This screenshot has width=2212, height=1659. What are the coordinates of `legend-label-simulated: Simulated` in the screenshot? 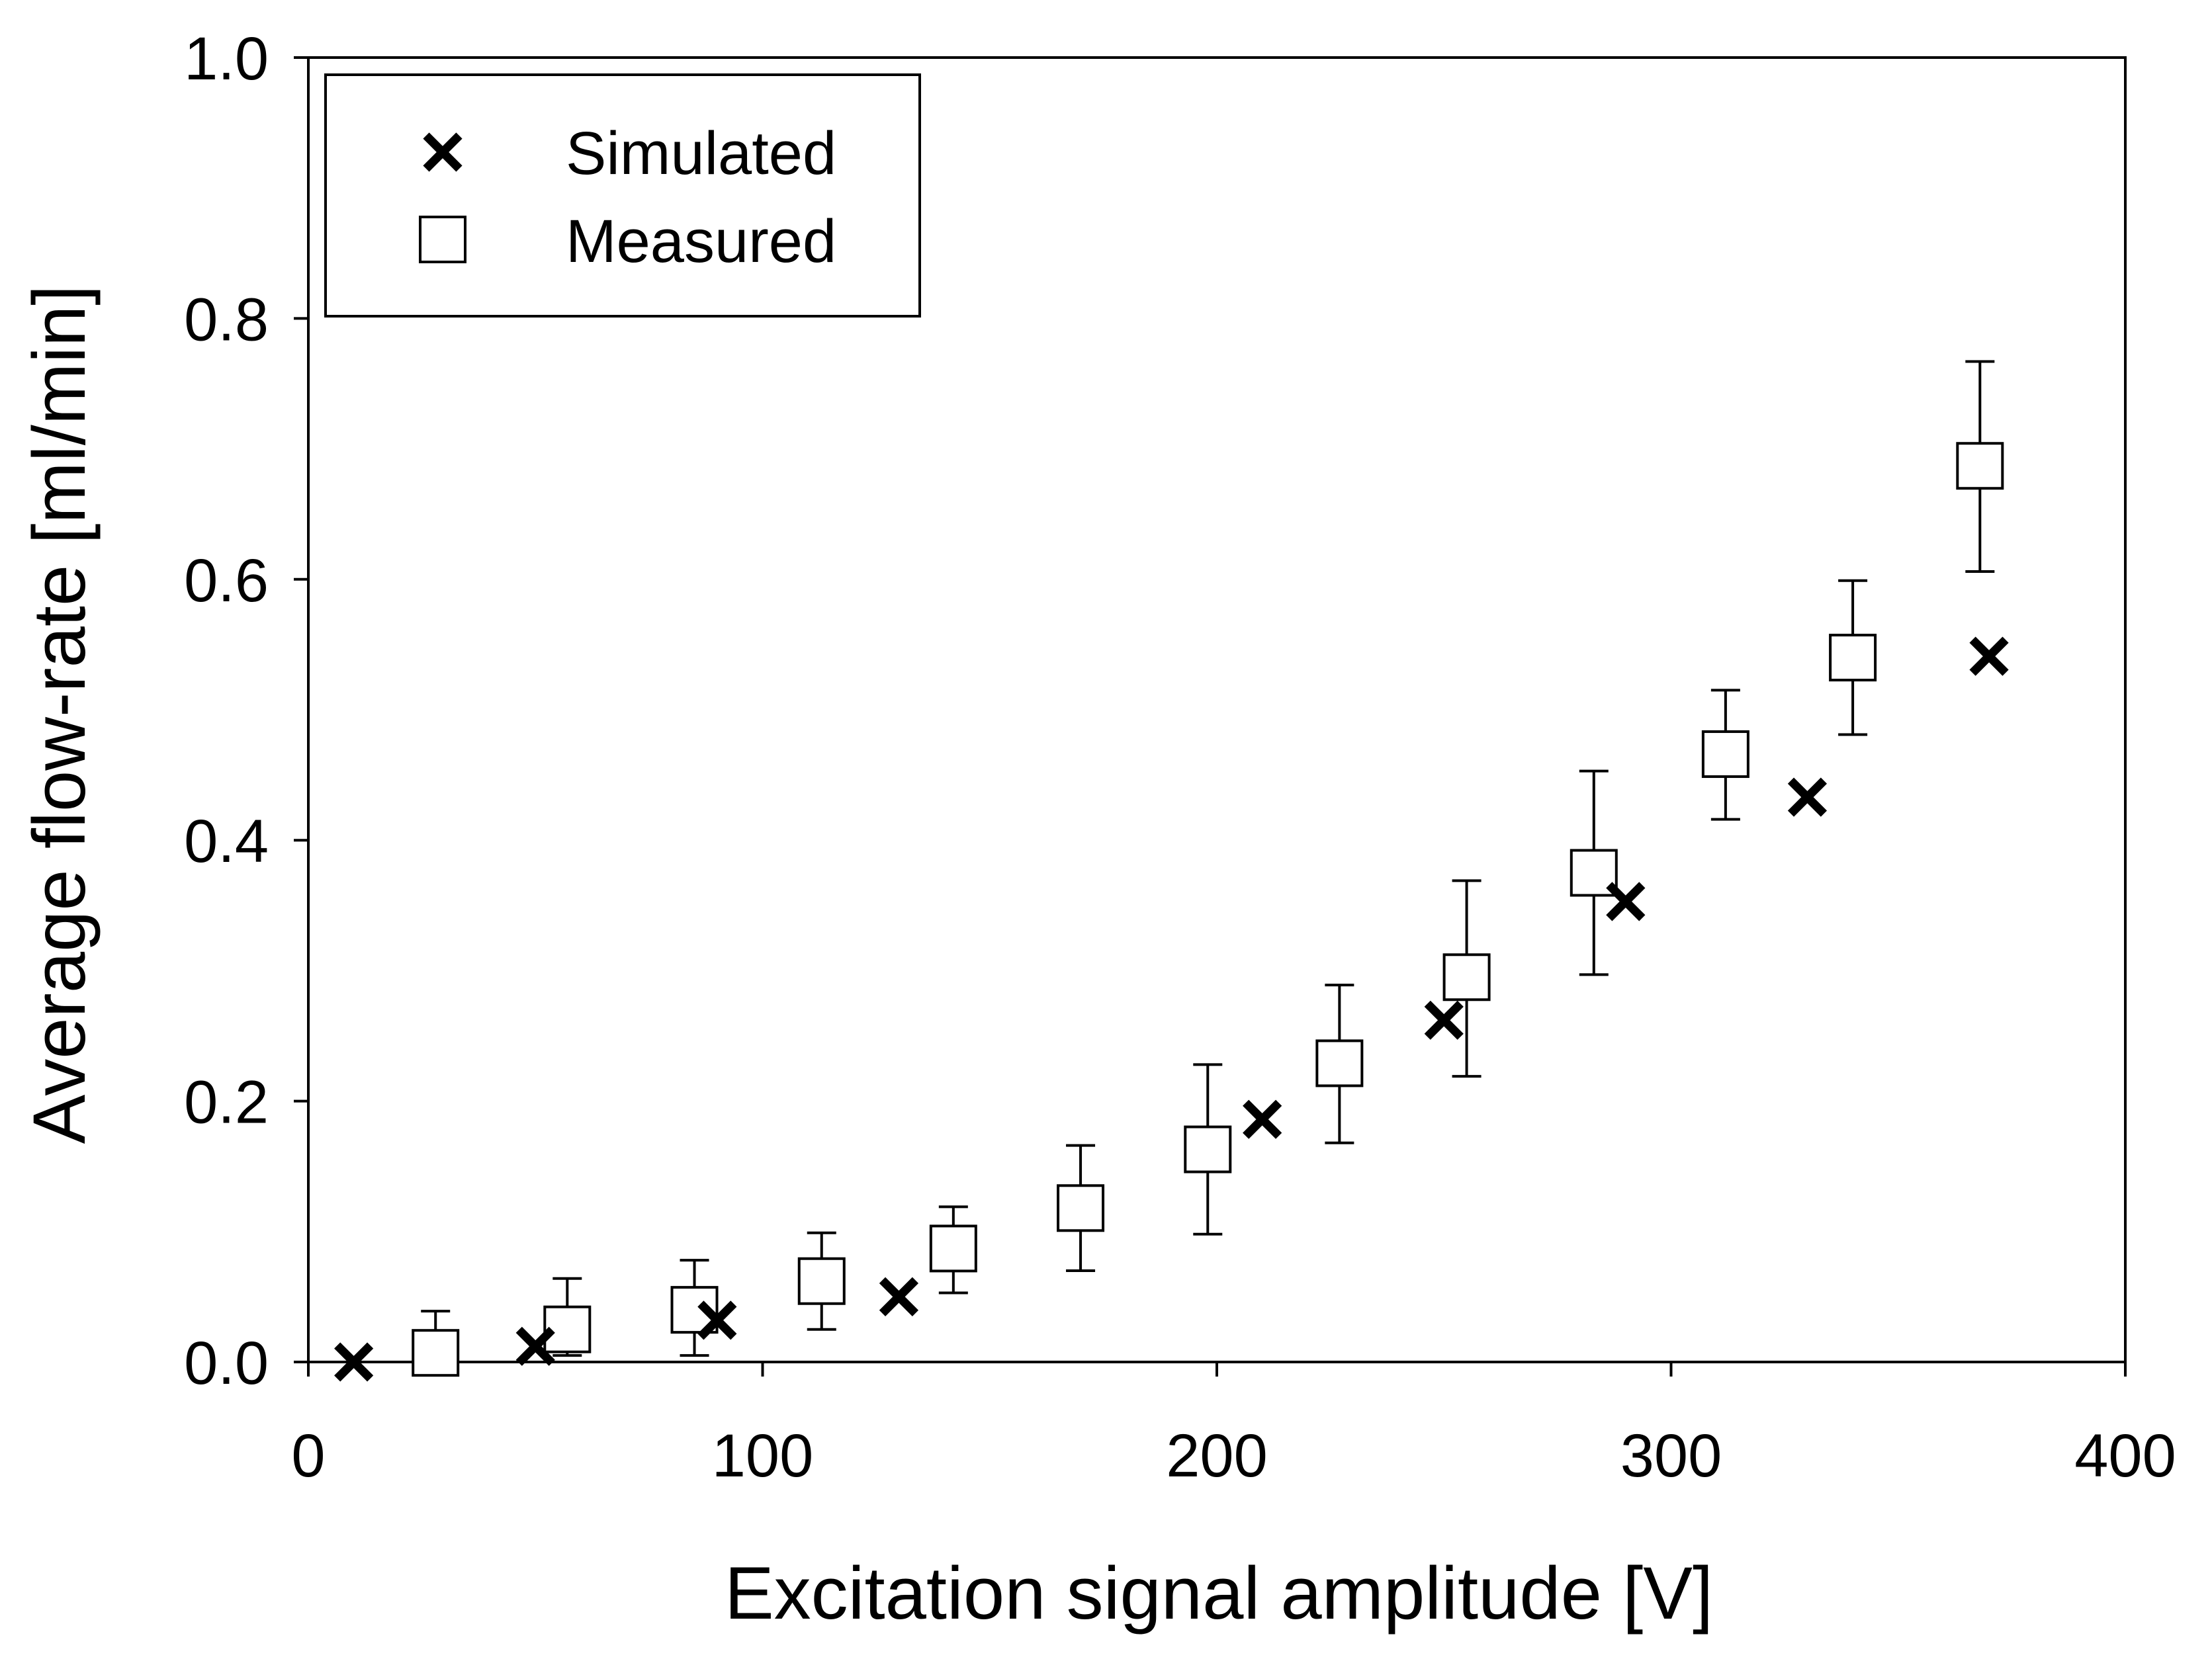 It's located at (701, 153).